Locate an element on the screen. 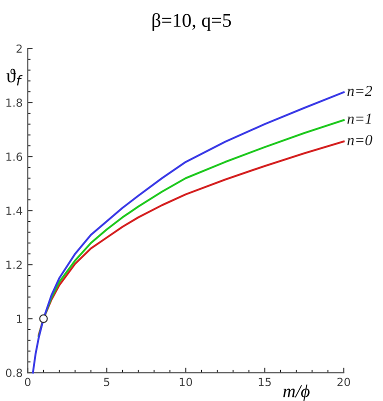 The height and width of the screenshot is (401, 383). series-label: n=1 is located at coordinates (359, 119).